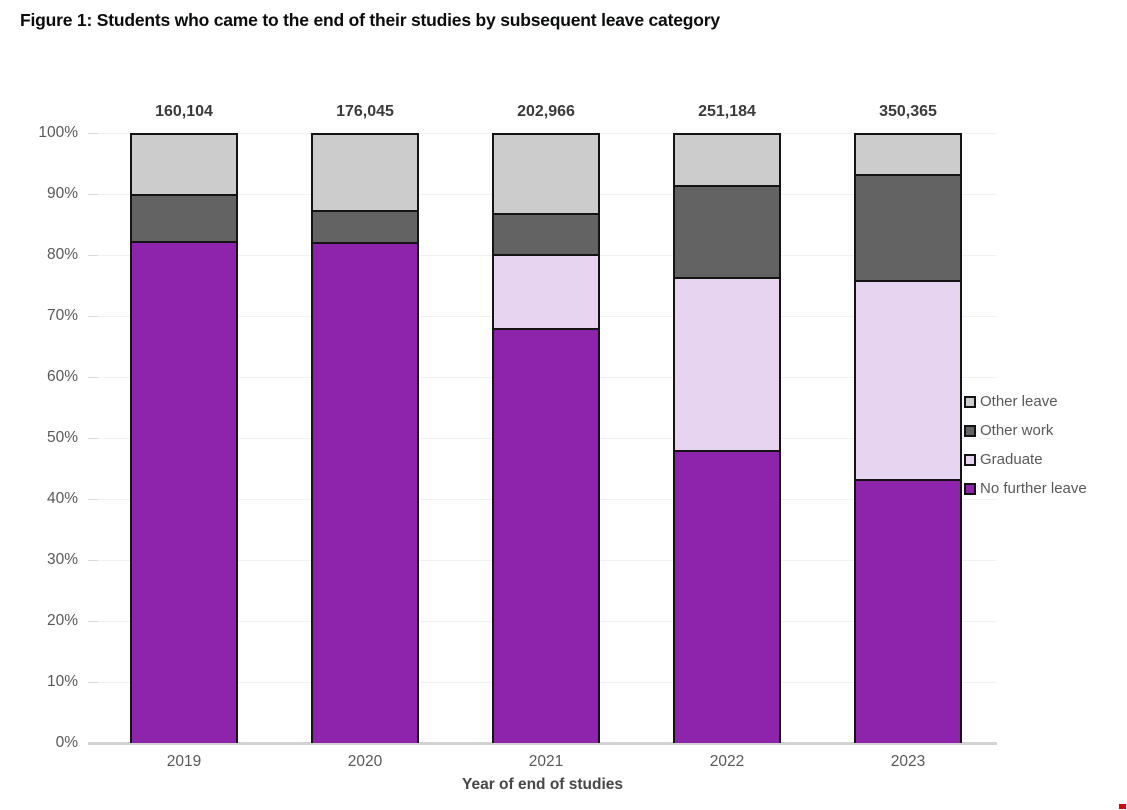 The width and height of the screenshot is (1127, 810). Describe the element at coordinates (542, 784) in the screenshot. I see `x-axis-title: Year of end of studies` at that location.